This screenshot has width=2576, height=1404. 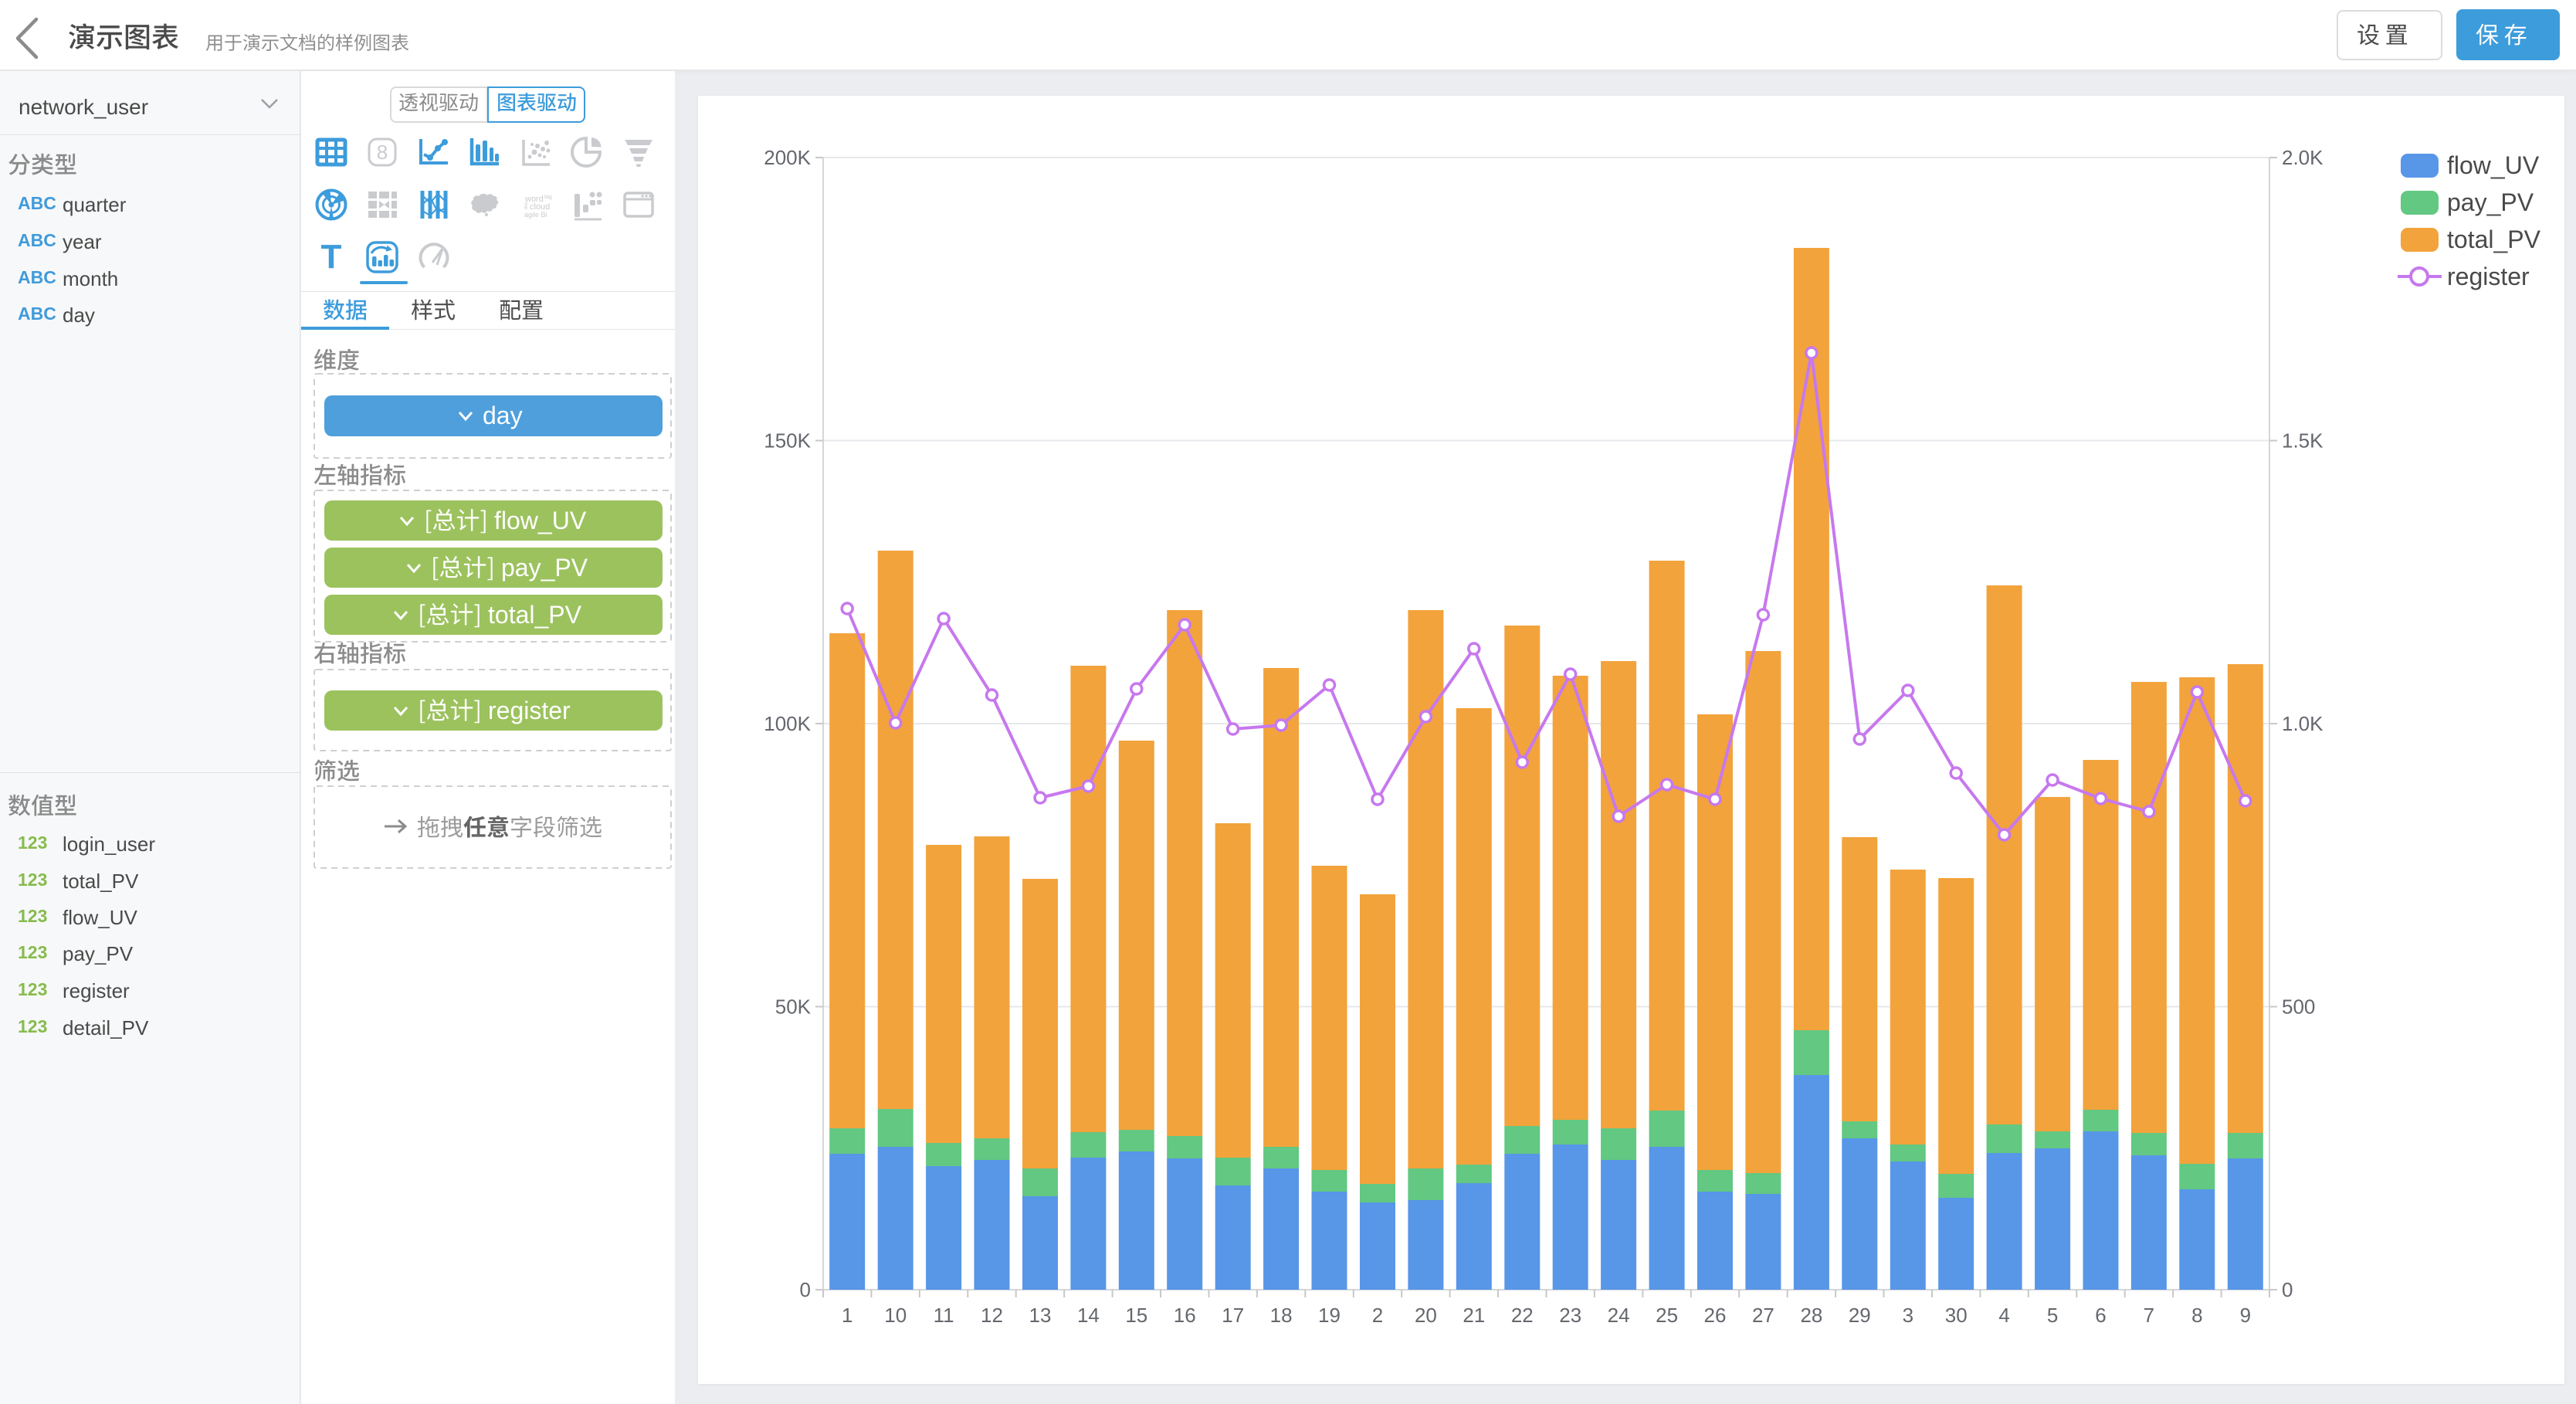 I want to click on svg-text: 2, so click(x=1377, y=1315).